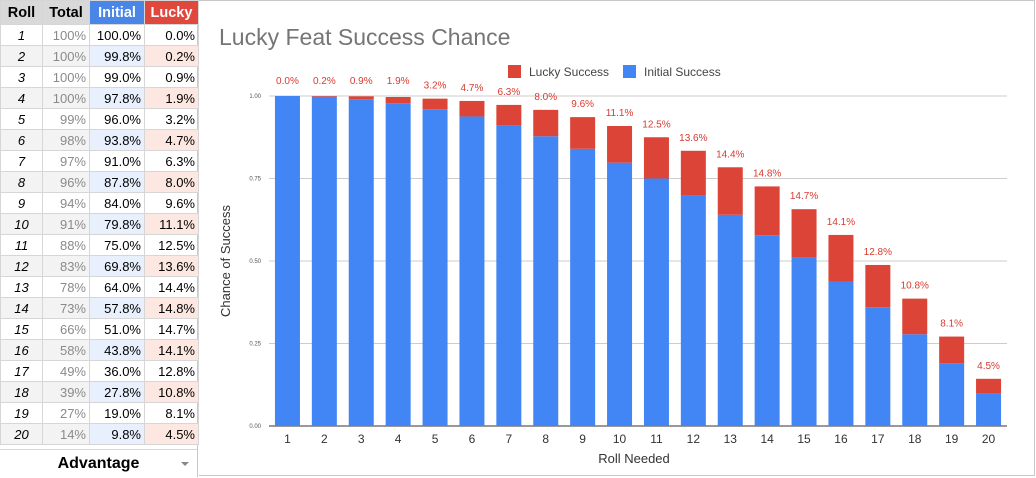  Describe the element at coordinates (21, 224) in the screenshot. I see `cell-roll: 10` at that location.